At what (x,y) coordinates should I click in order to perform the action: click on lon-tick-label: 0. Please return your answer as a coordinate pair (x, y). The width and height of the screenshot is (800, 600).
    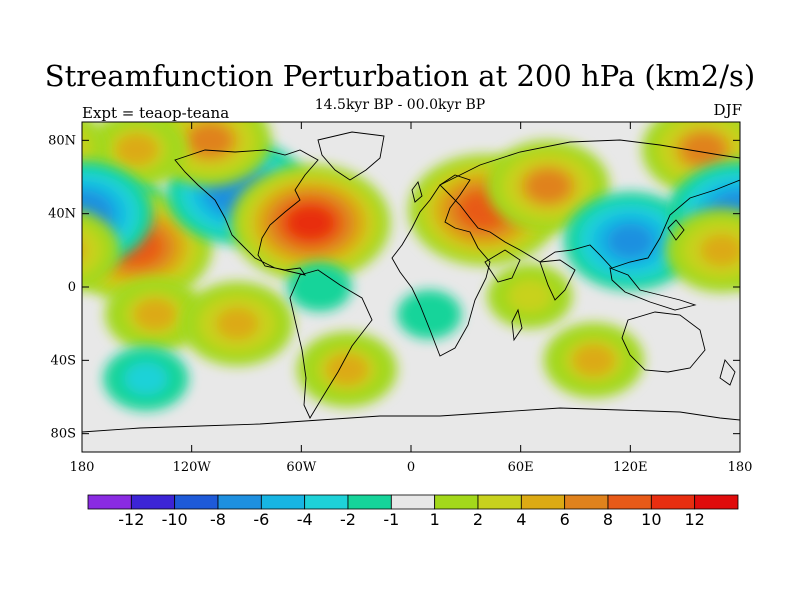
    Looking at the image, I should click on (411, 467).